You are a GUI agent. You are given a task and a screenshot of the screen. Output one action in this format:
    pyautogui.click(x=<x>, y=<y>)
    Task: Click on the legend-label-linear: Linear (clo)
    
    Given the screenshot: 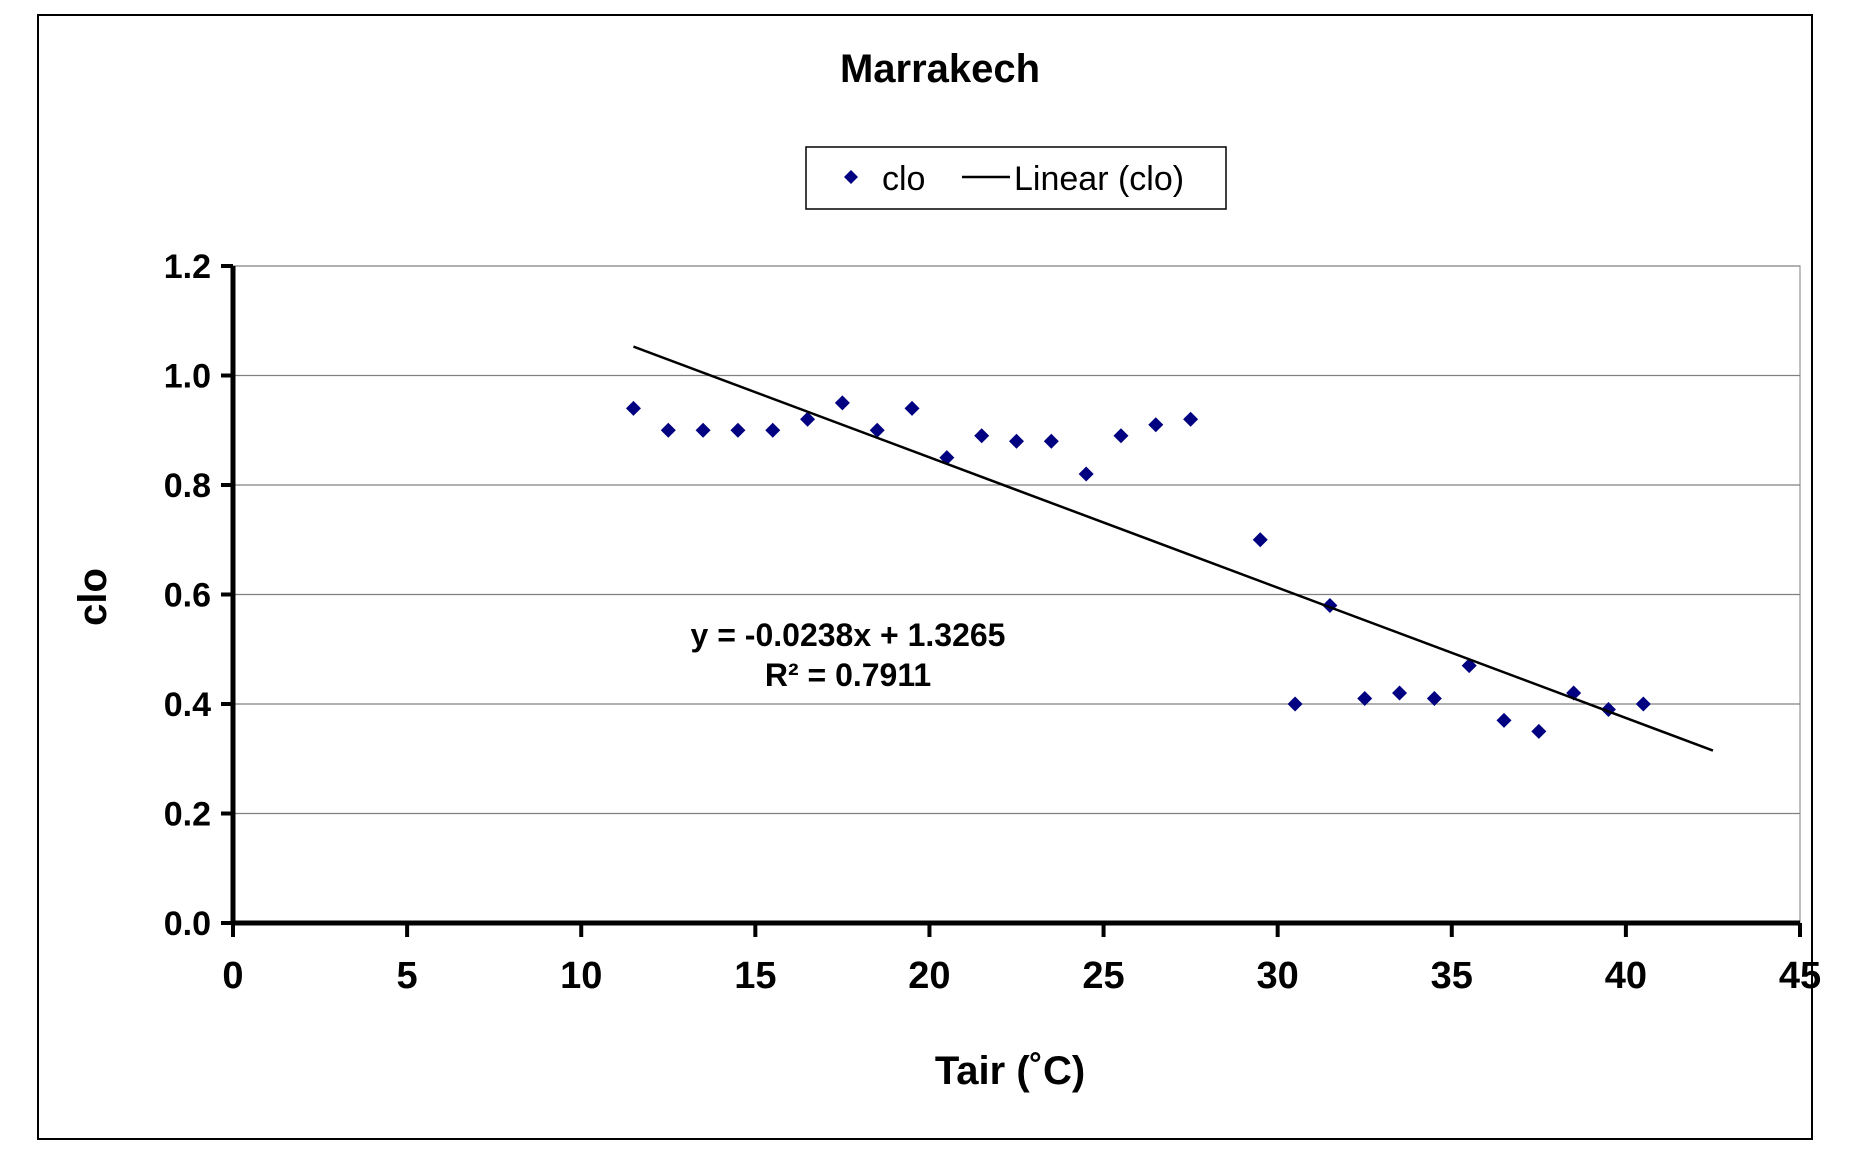 What is the action you would take?
    pyautogui.click(x=1099, y=179)
    